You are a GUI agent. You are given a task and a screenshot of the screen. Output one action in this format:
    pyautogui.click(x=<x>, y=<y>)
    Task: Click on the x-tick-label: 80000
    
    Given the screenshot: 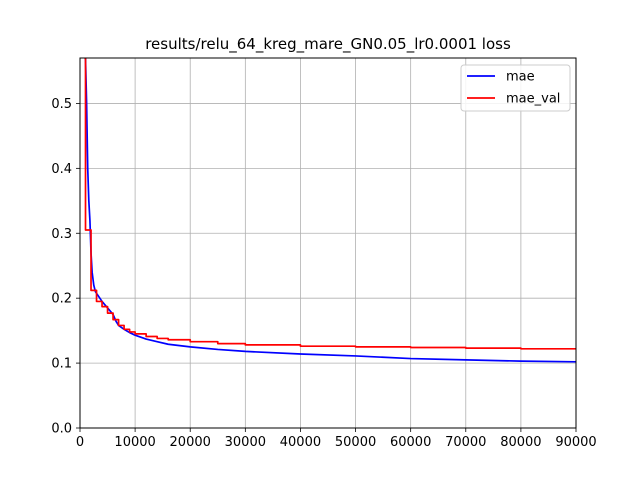 What is the action you would take?
    pyautogui.click(x=520, y=442)
    